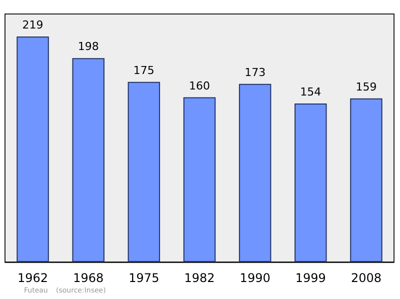 The image size is (400, 299). Describe the element at coordinates (366, 278) in the screenshot. I see `x-tick-label: 2008` at that location.